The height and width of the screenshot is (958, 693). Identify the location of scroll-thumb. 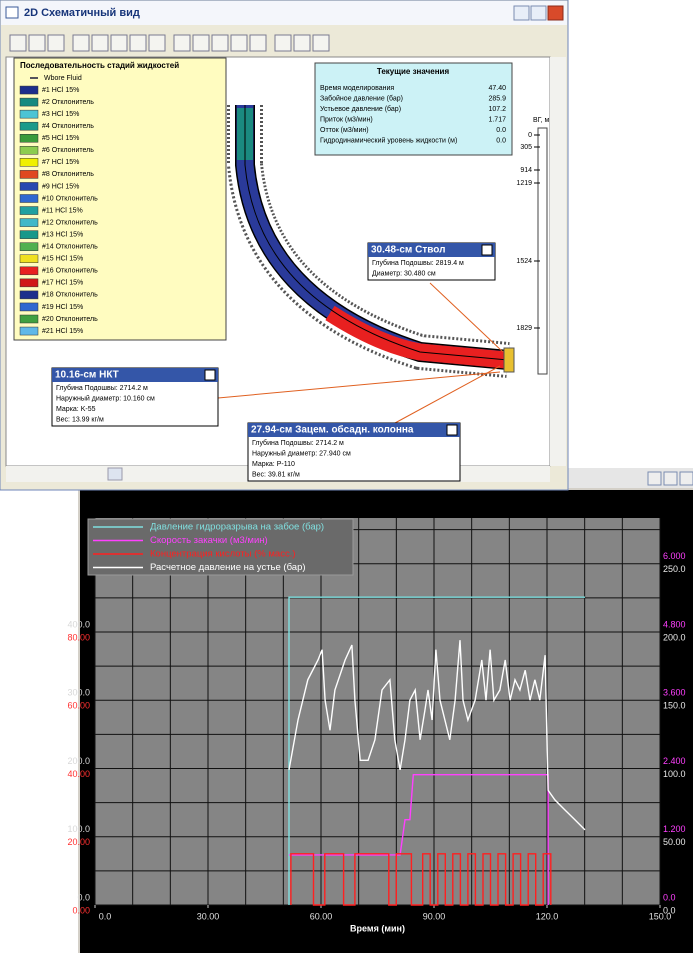
(115, 474).